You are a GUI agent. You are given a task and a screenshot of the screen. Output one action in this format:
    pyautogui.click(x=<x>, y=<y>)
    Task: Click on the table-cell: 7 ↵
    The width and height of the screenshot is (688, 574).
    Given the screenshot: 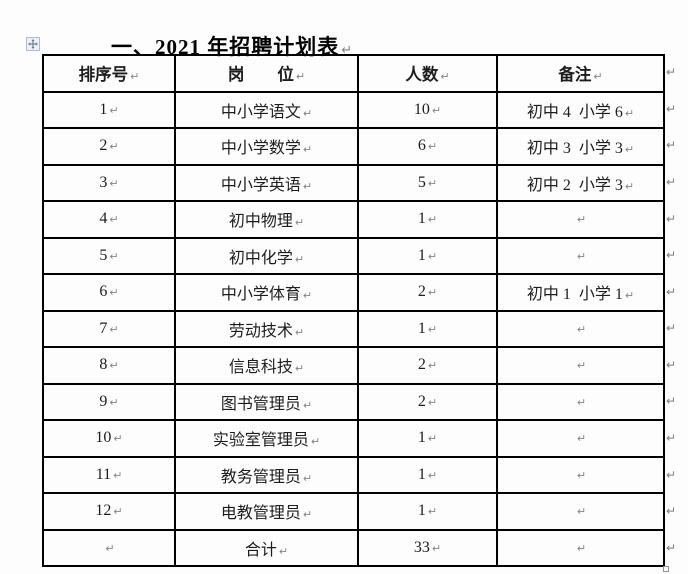 What is the action you would take?
    pyautogui.click(x=109, y=328)
    